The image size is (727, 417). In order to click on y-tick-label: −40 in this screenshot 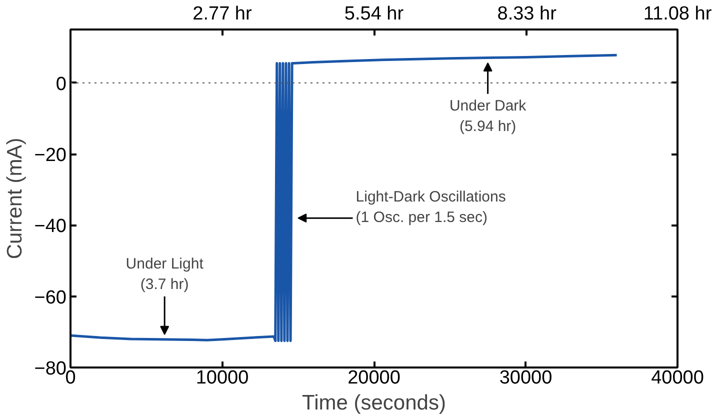, I will do `click(50, 227)`.